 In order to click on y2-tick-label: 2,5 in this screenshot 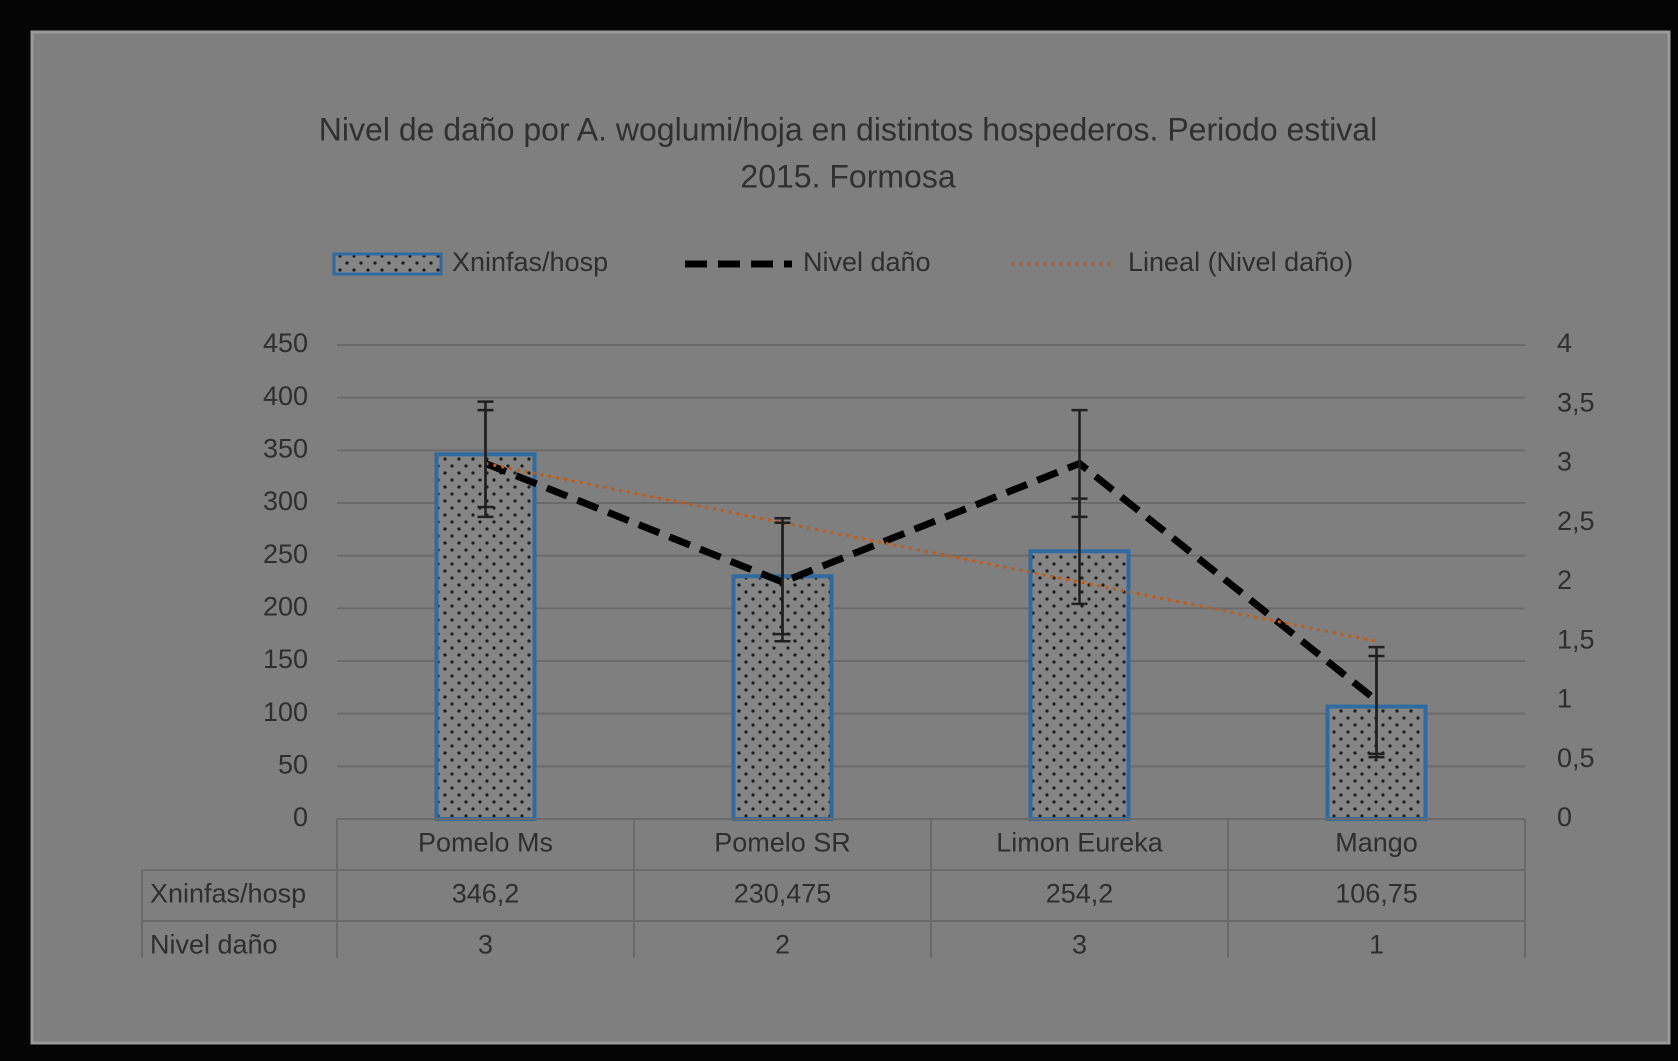, I will do `click(1576, 521)`.